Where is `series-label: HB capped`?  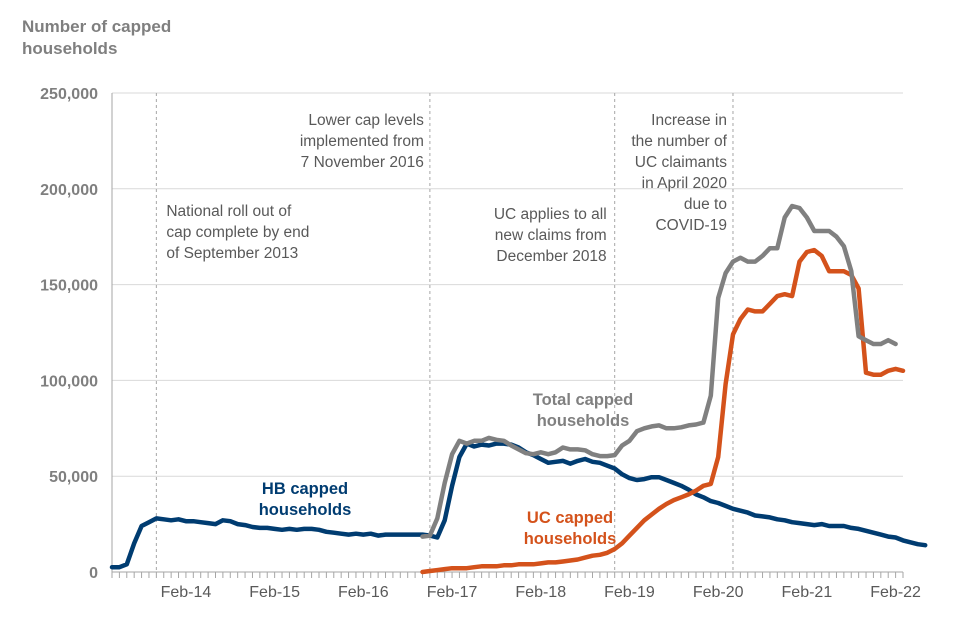
series-label: HB capped is located at coordinates (305, 489).